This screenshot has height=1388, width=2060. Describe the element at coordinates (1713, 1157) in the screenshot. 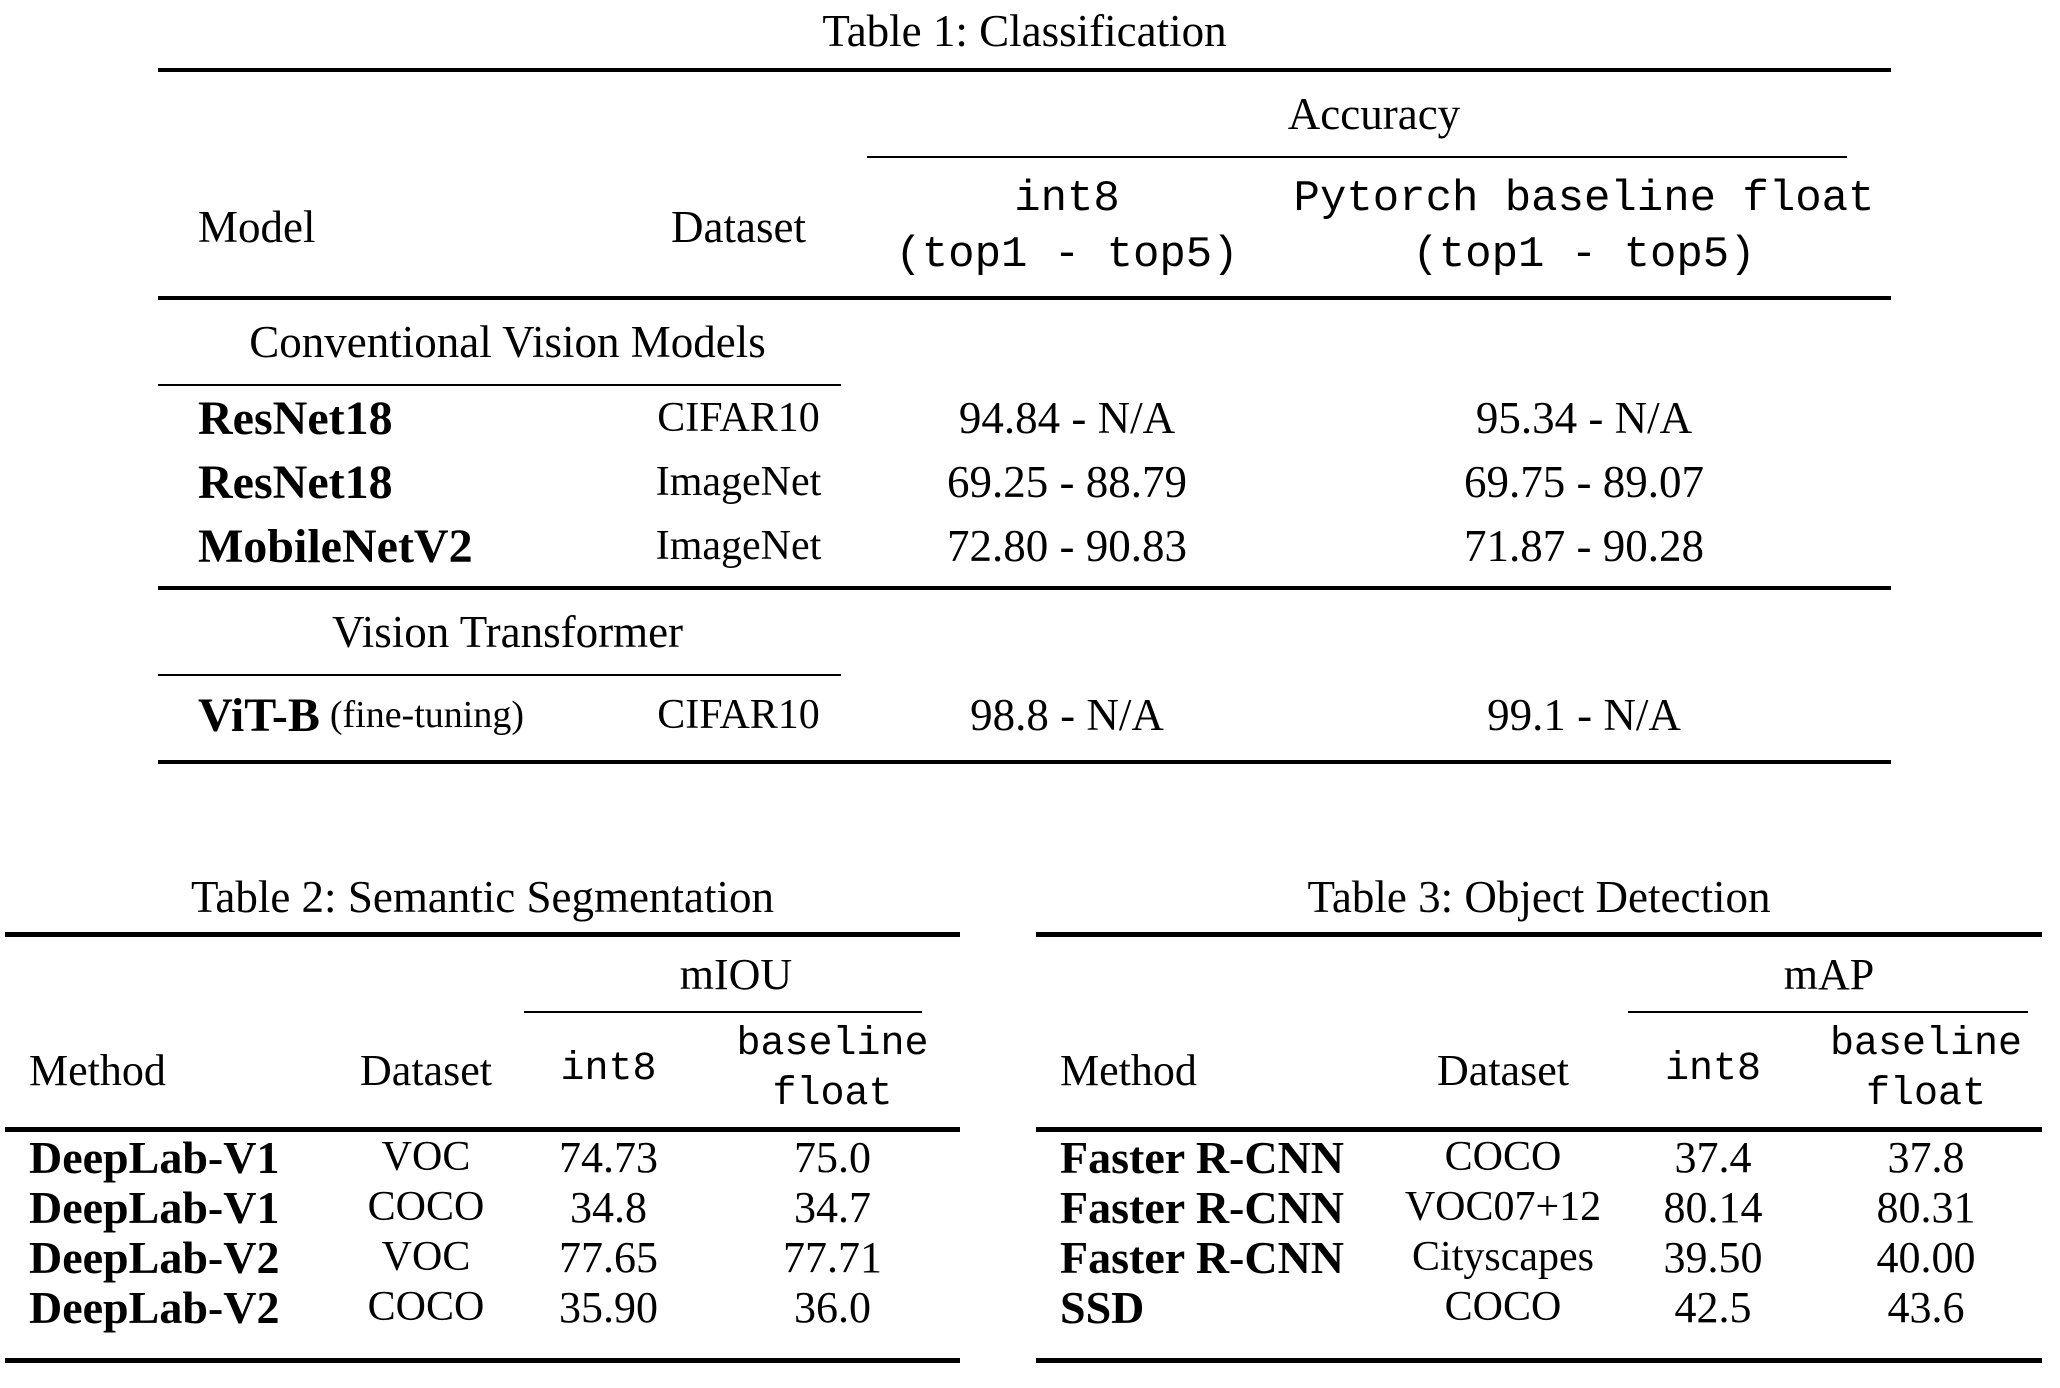

I see `int8-map-cell: 37.4` at that location.